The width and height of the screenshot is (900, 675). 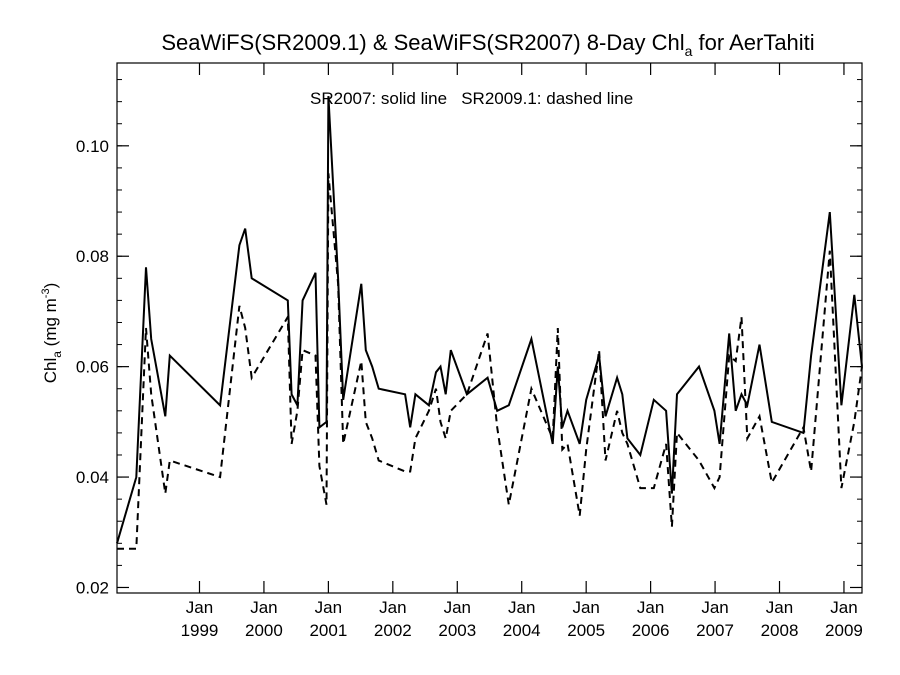 I want to click on x-tick-year-label: 2005, so click(x=586, y=630).